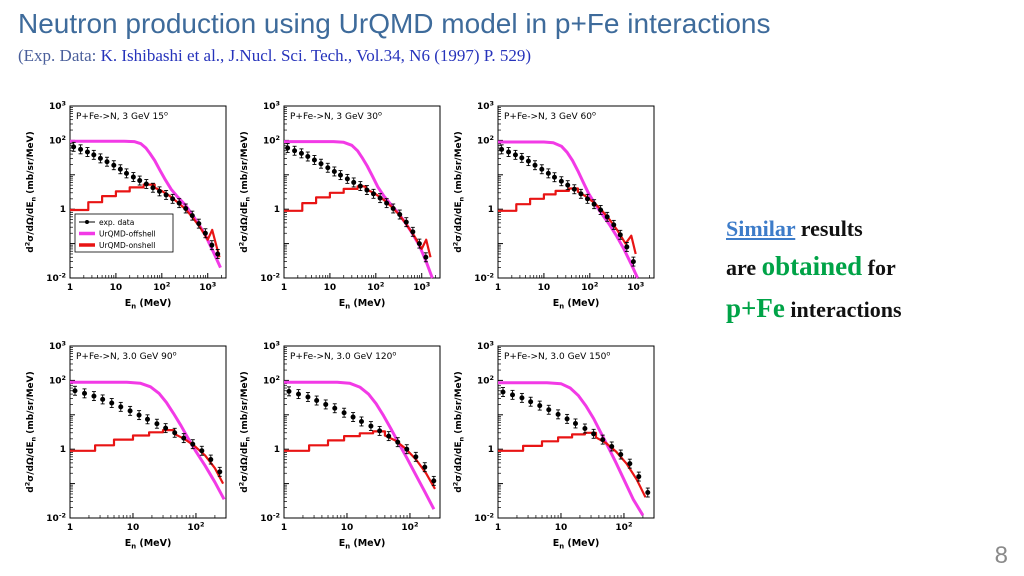 Image resolution: width=1024 pixels, height=576 pixels. I want to click on svg-text: P+Fe->N, 3 GeV 15o, so click(122, 116).